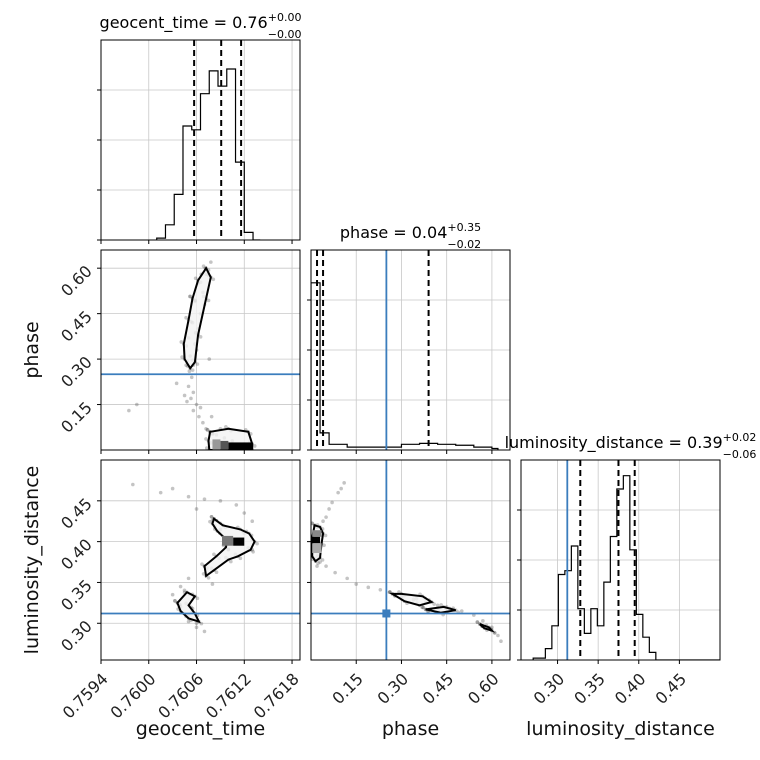 This screenshot has height=760, width=760. I want to click on y-tick-label: 0.60, so click(76, 281).